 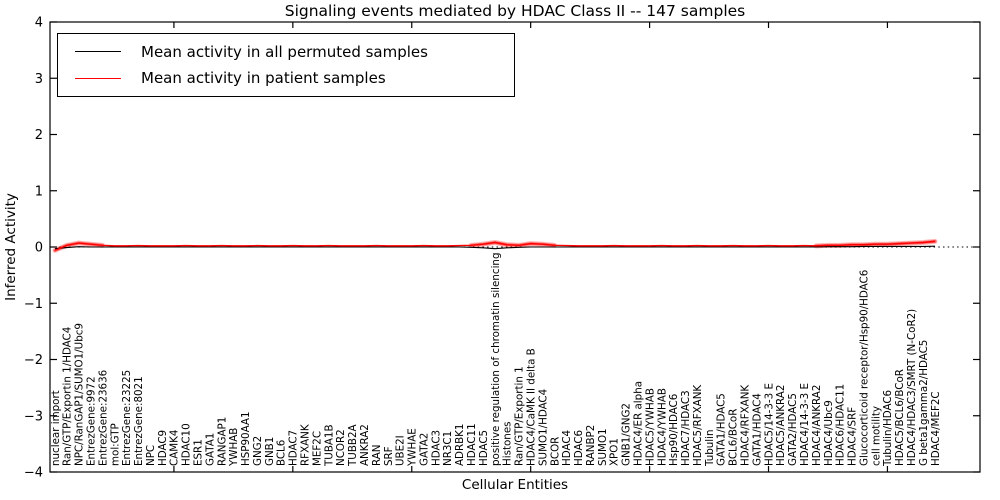 I want to click on x-category-label: HDAC4/SRF, so click(x=853, y=436).